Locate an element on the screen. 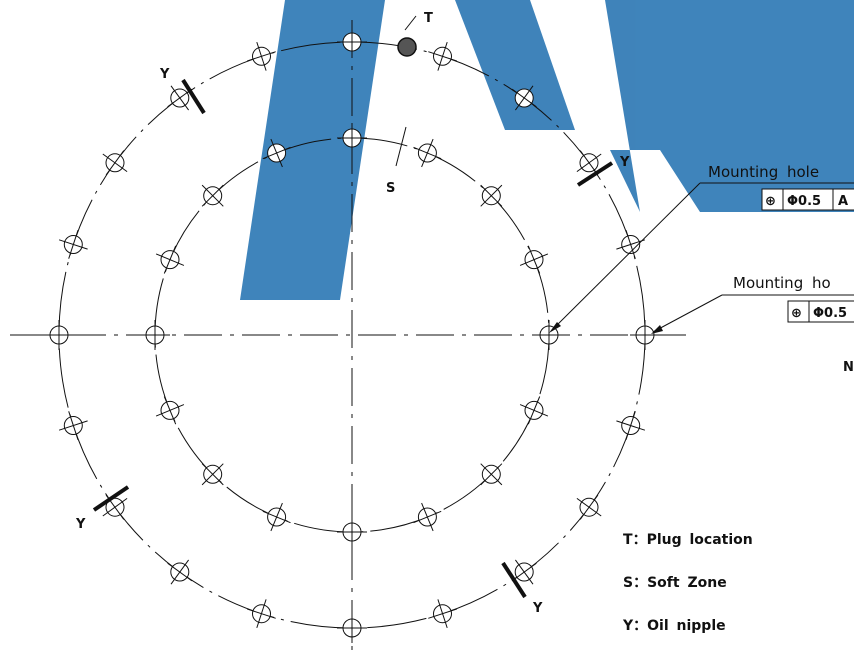 The width and height of the screenshot is (854, 652). watermark-top-stroke is located at coordinates (515, 65).